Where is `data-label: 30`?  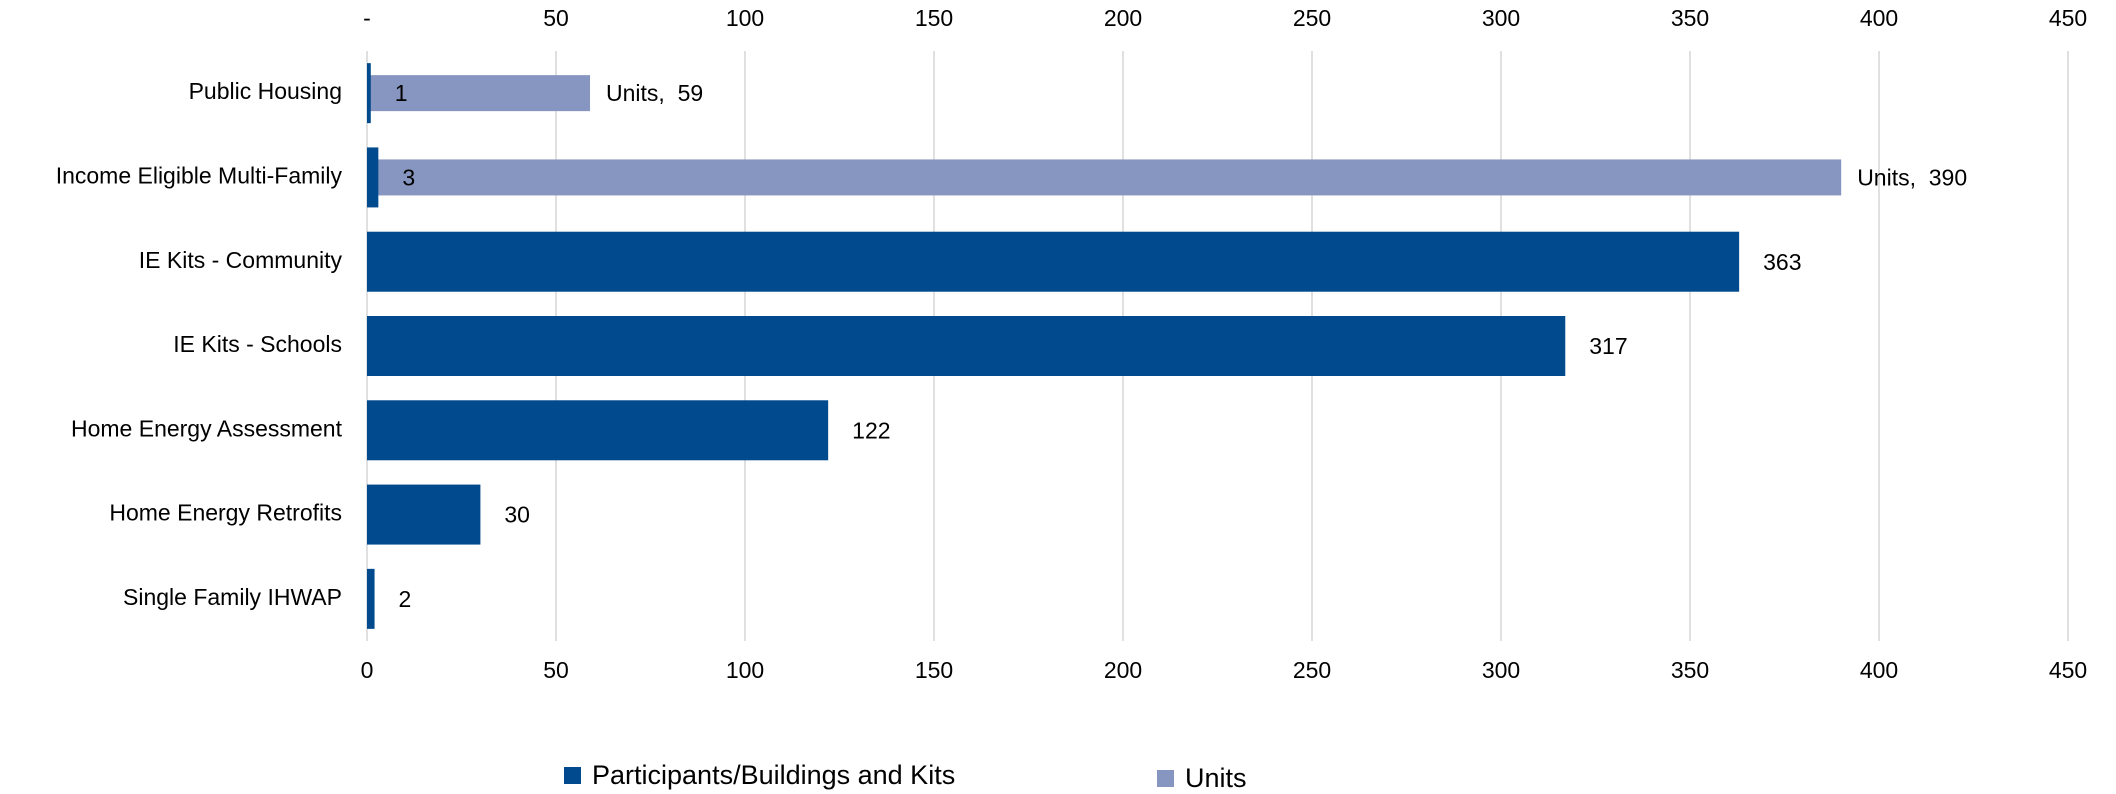 data-label: 30 is located at coordinates (517, 515).